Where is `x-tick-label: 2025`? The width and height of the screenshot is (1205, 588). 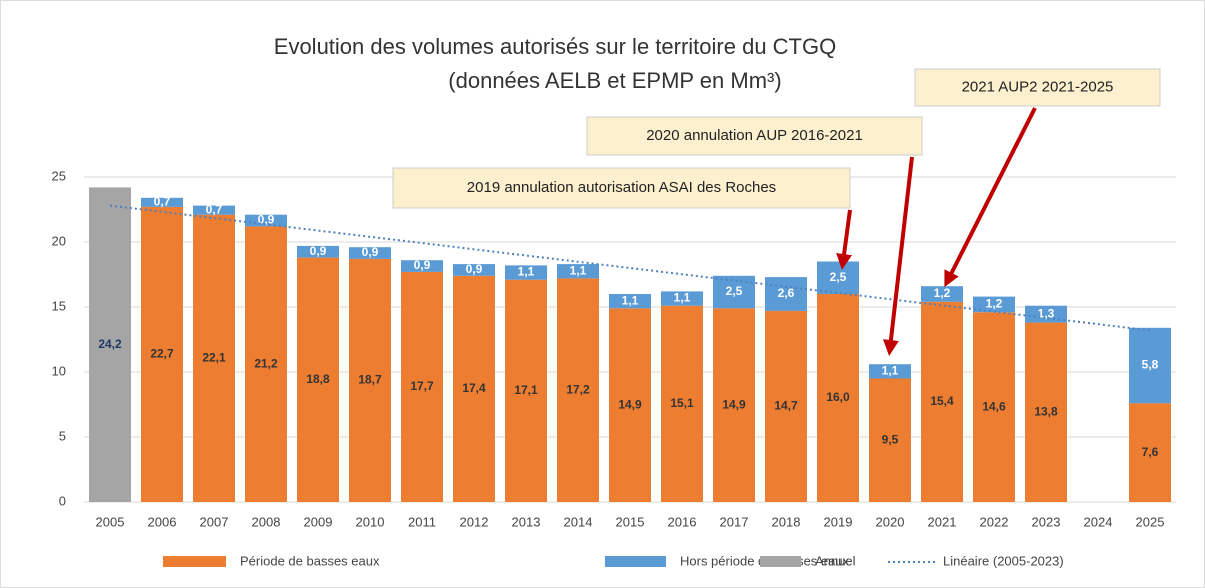 x-tick-label: 2025 is located at coordinates (1150, 521).